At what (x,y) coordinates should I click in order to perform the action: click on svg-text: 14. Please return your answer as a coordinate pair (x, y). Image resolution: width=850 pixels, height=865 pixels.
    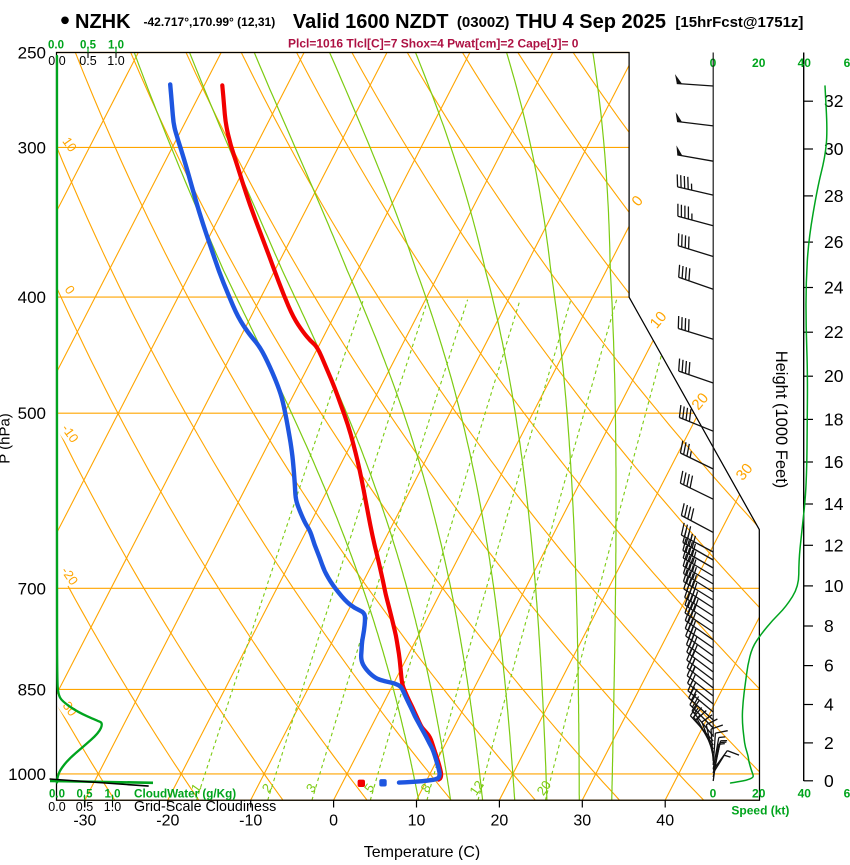
    Looking at the image, I should click on (834, 504).